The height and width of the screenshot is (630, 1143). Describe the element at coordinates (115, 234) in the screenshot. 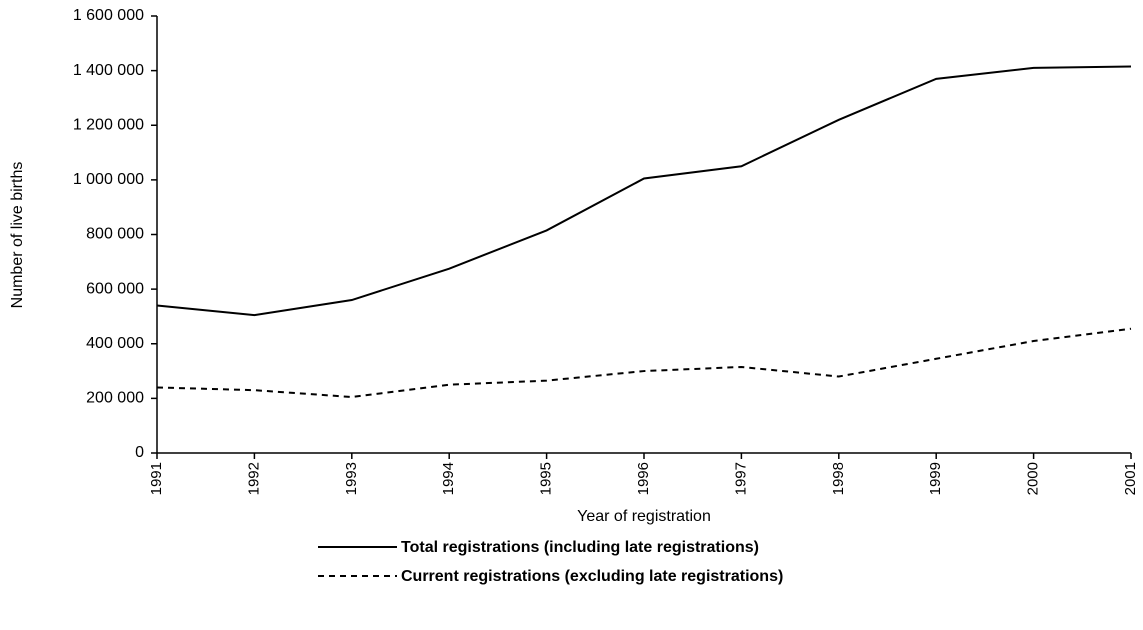

I see `y-tick-label: 800 000` at that location.